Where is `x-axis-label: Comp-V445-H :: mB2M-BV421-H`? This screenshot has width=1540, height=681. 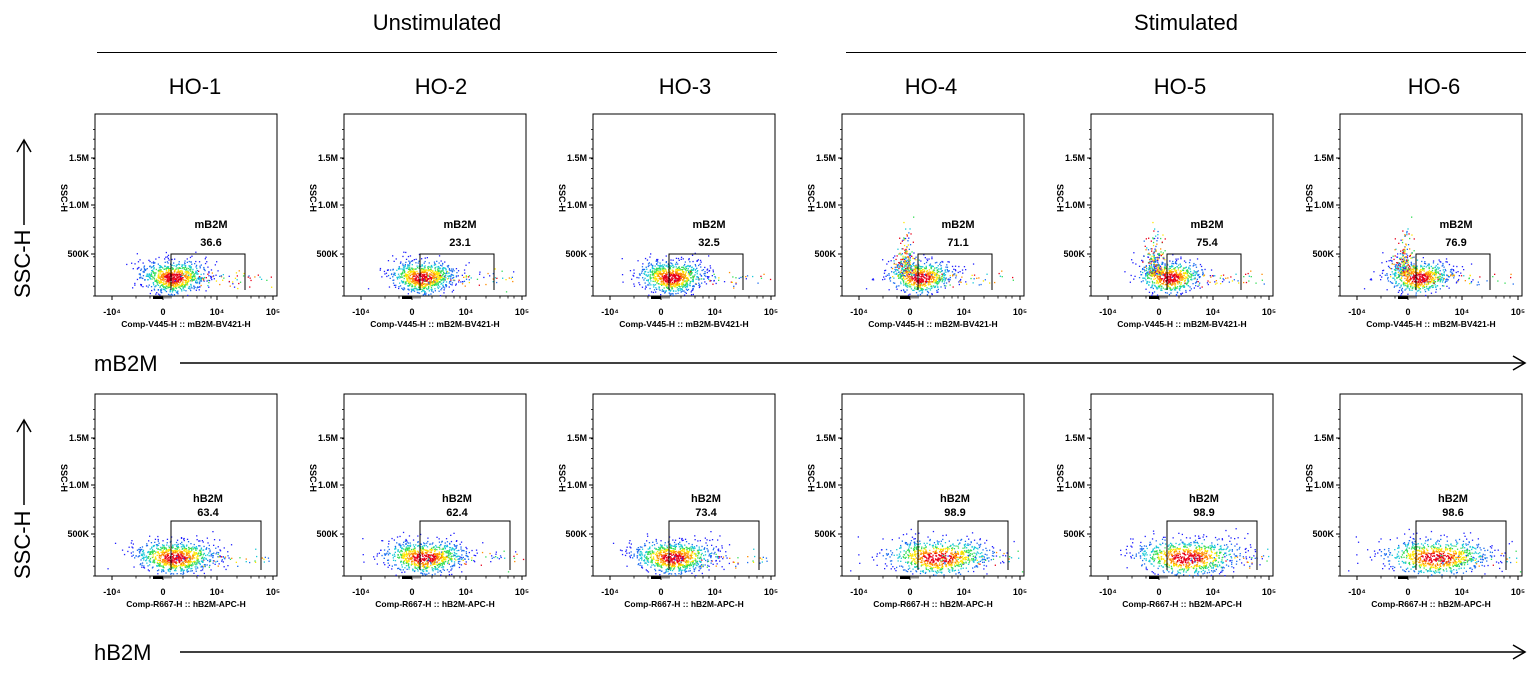 x-axis-label: Comp-V445-H :: mB2M-BV421-H is located at coordinates (932, 324).